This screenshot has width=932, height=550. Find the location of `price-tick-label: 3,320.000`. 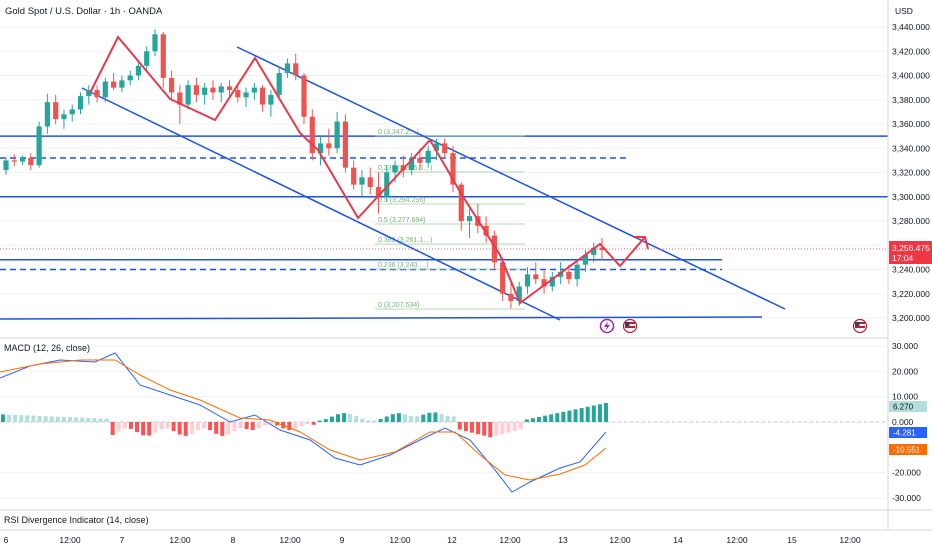

price-tick-label: 3,320.000 is located at coordinates (911, 173).